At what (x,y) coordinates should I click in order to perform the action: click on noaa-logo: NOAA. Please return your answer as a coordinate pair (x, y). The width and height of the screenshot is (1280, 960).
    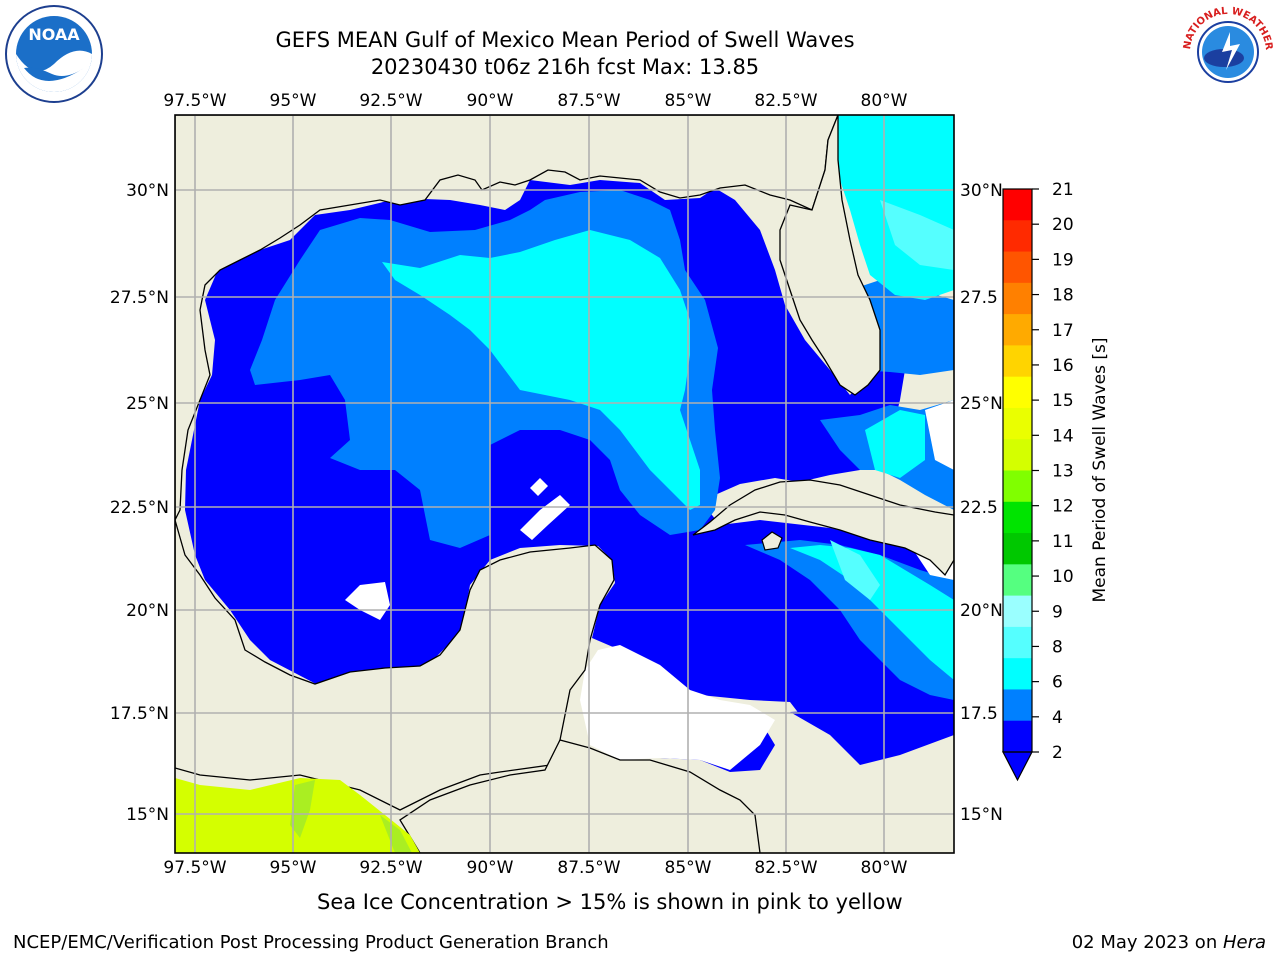
    Looking at the image, I should click on (54, 54).